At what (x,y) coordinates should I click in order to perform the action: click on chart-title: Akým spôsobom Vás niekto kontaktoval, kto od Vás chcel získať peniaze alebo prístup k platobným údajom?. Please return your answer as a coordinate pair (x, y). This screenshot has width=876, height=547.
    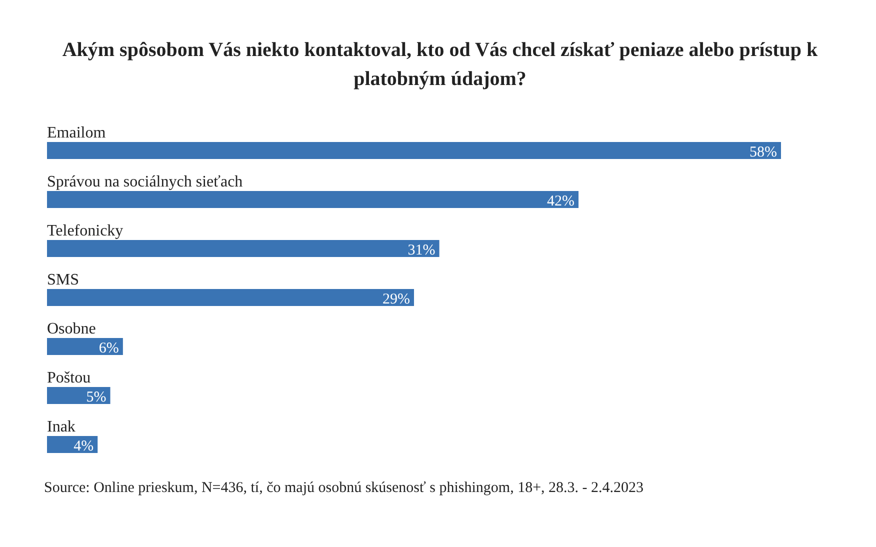
    Looking at the image, I should click on (440, 65).